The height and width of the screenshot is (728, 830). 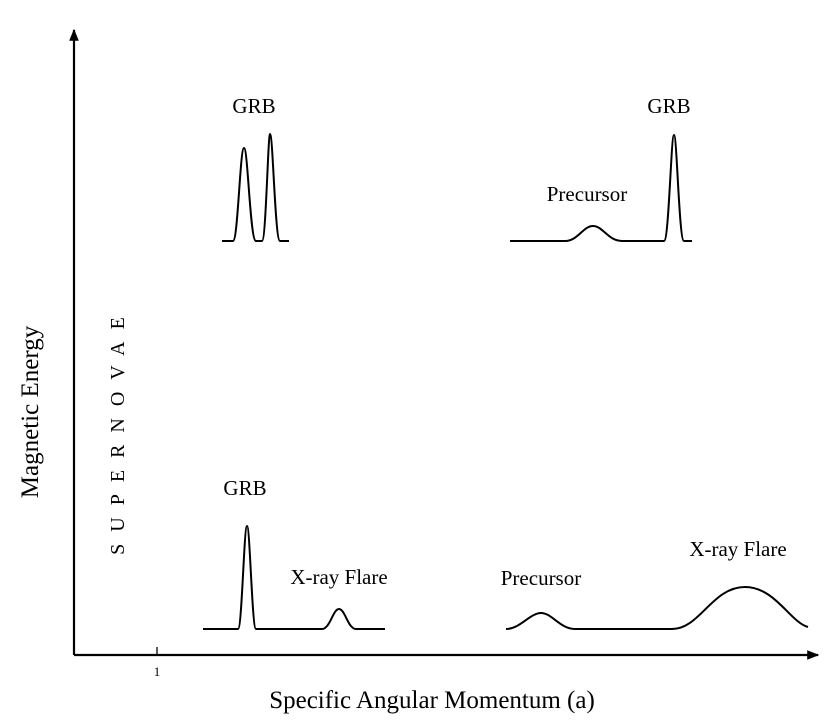 What do you see at coordinates (657, 607) in the screenshot?
I see `bottom-right-curve` at bounding box center [657, 607].